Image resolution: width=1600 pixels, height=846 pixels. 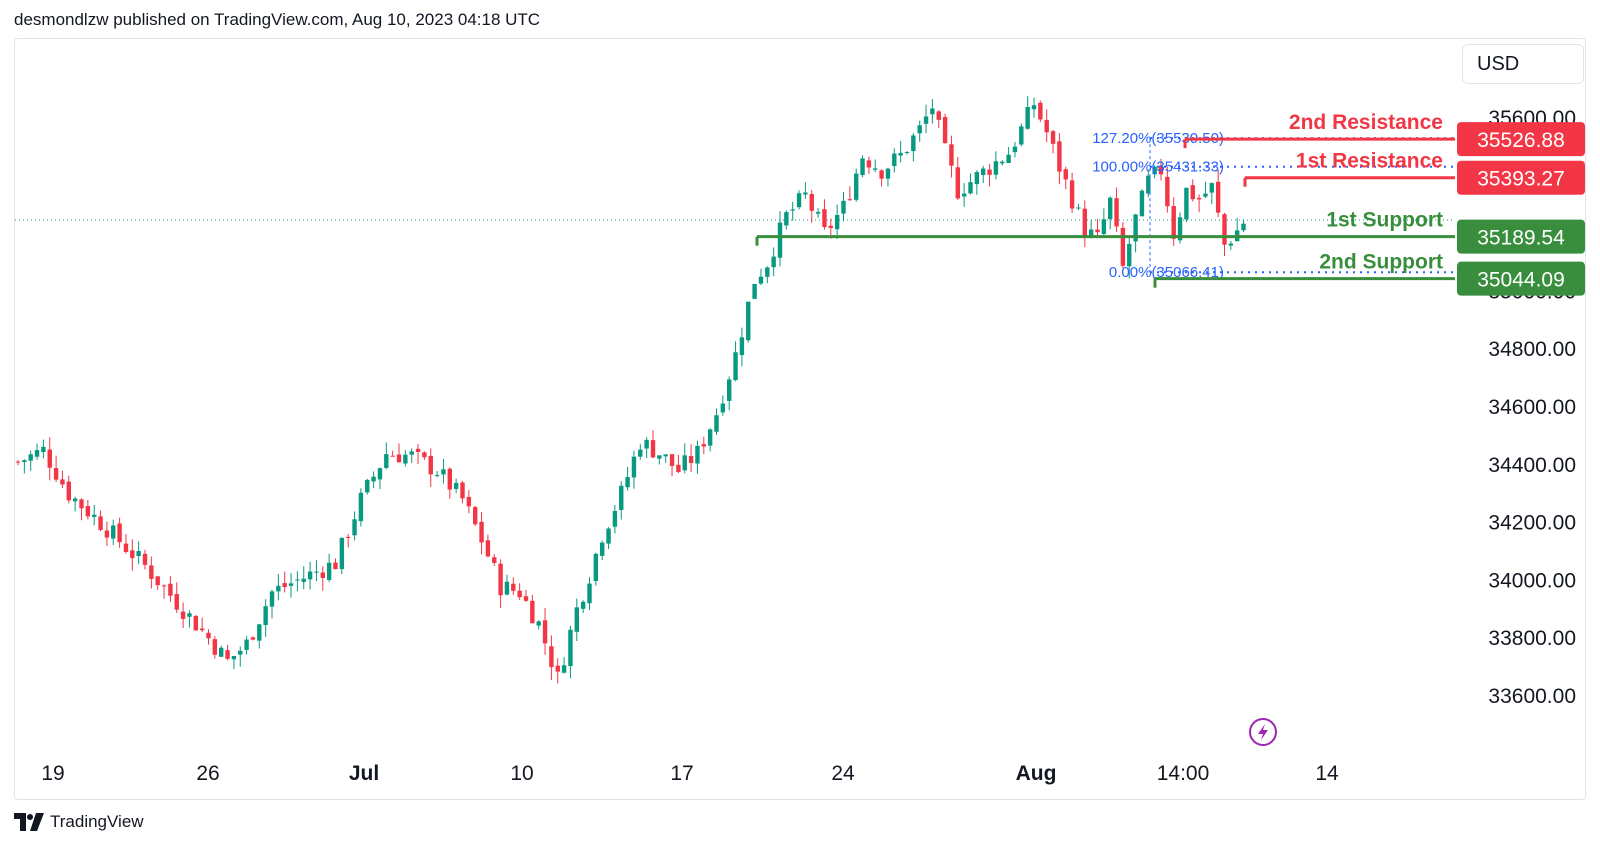 What do you see at coordinates (1369, 161) in the screenshot?
I see `level-label: 1st Resistance` at bounding box center [1369, 161].